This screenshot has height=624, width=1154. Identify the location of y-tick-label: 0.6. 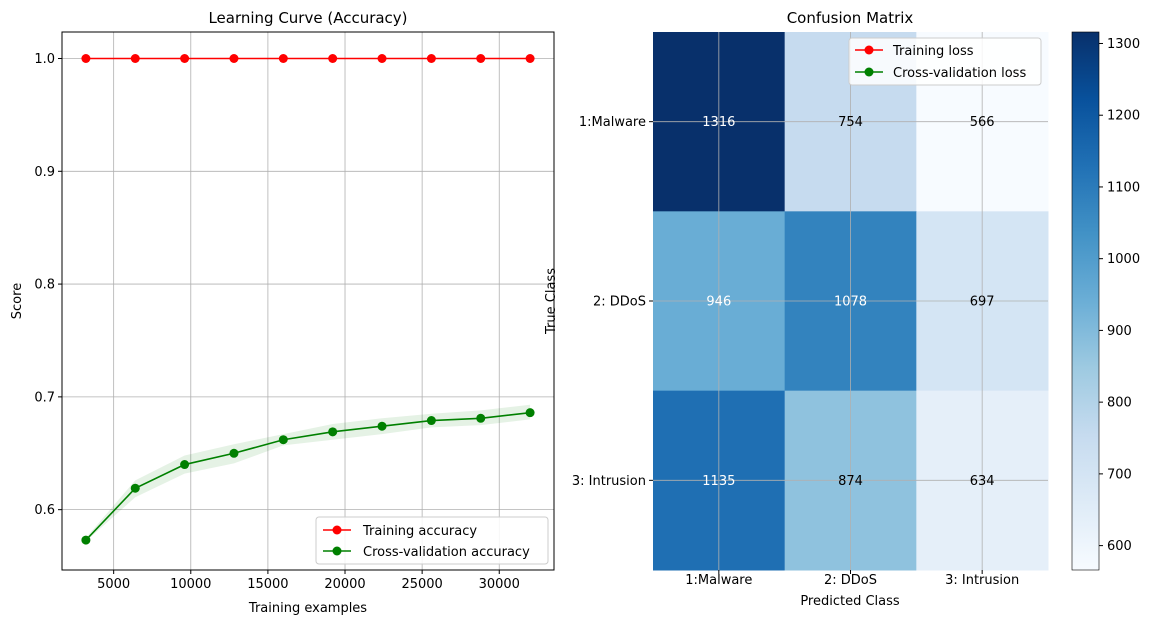
(44, 510).